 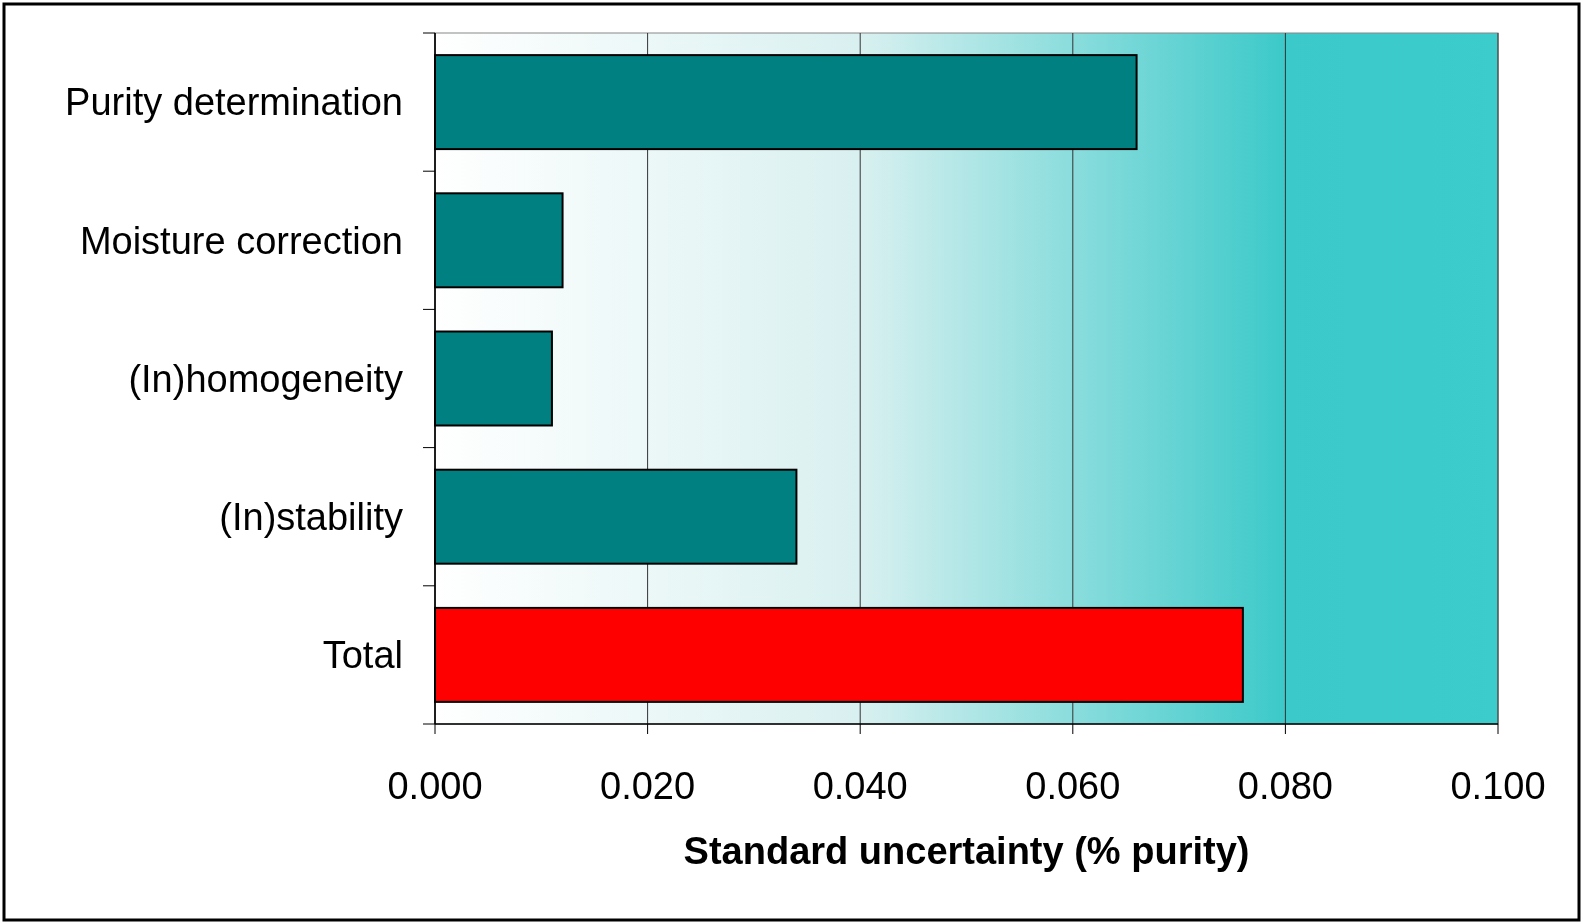 I want to click on x-tick-label: 0.080, so click(x=1285, y=786).